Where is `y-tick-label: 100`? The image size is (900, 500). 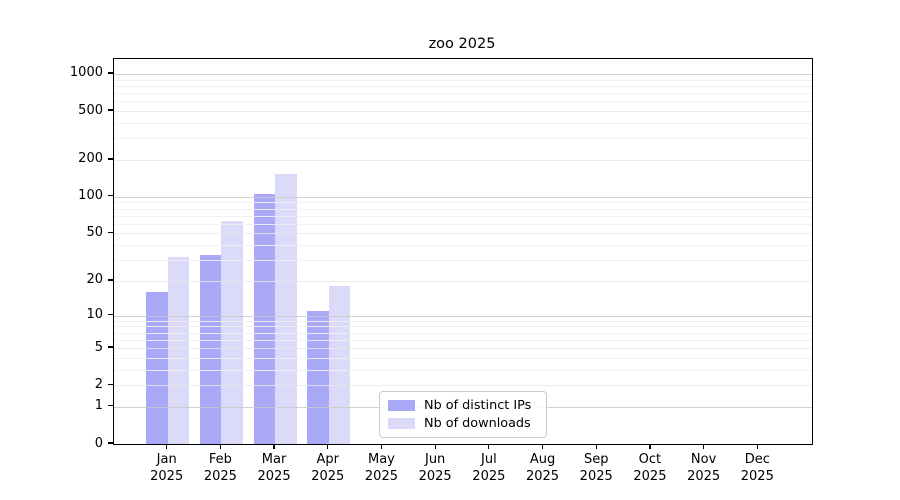 y-tick-label: 100 is located at coordinates (90, 196).